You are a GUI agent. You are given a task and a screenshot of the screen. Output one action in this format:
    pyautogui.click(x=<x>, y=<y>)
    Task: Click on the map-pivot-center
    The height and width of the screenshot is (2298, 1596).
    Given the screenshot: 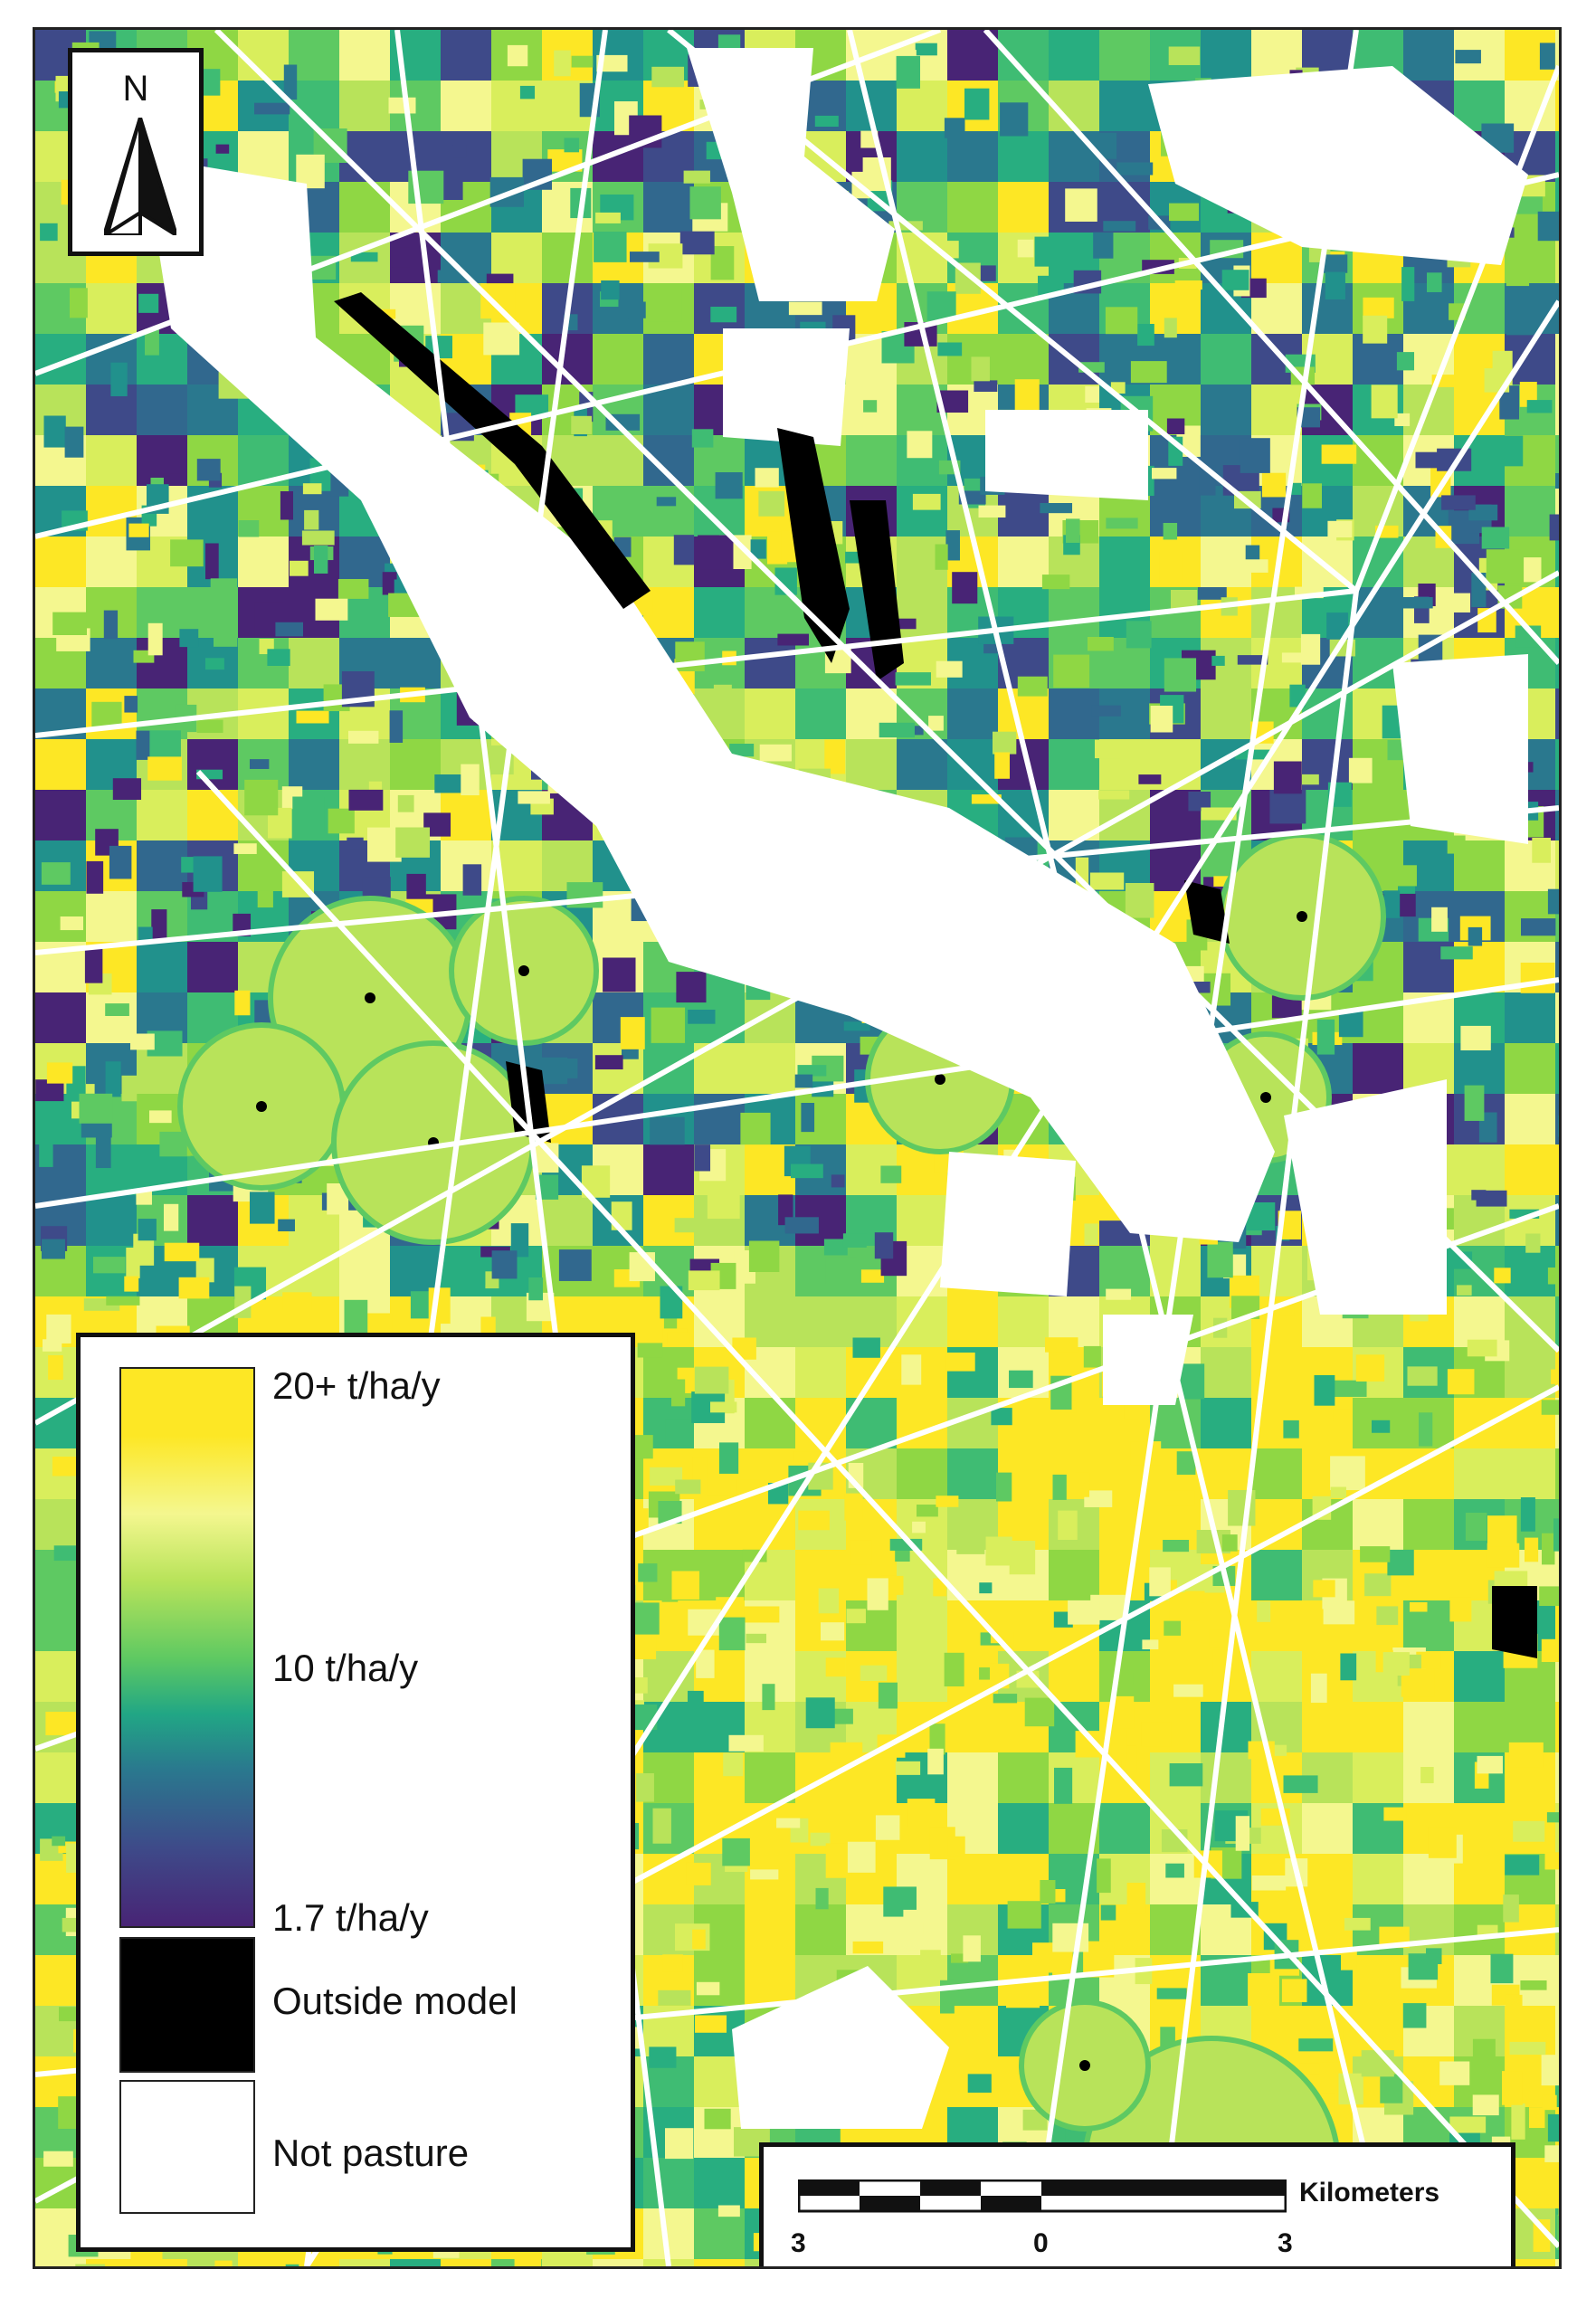 What is the action you would take?
    pyautogui.click(x=1085, y=2066)
    